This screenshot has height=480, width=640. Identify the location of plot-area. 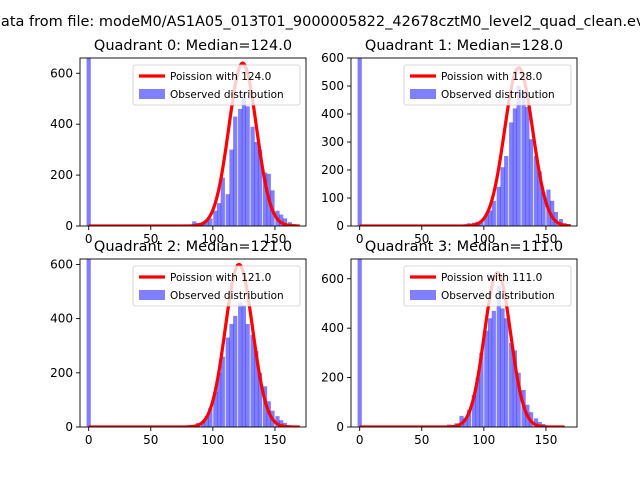
(193, 343).